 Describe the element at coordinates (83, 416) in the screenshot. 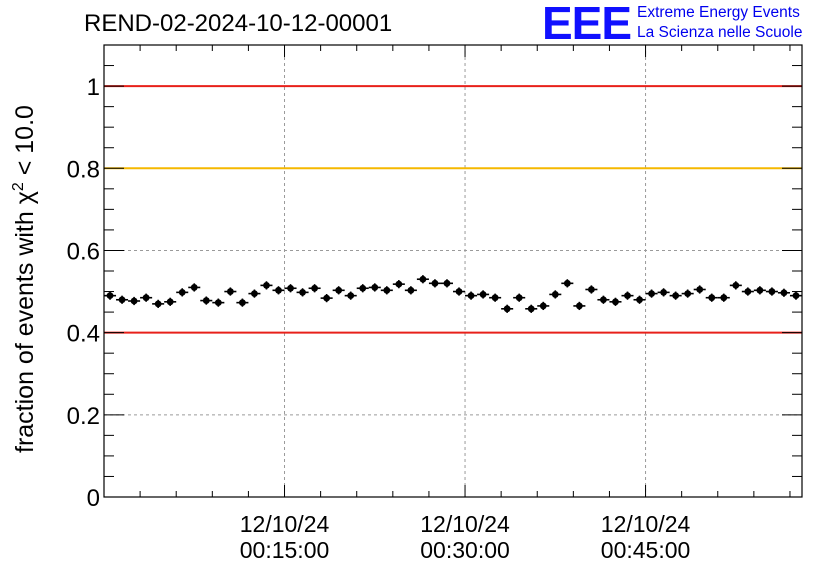

I see `y-tick-label: 0.2` at that location.